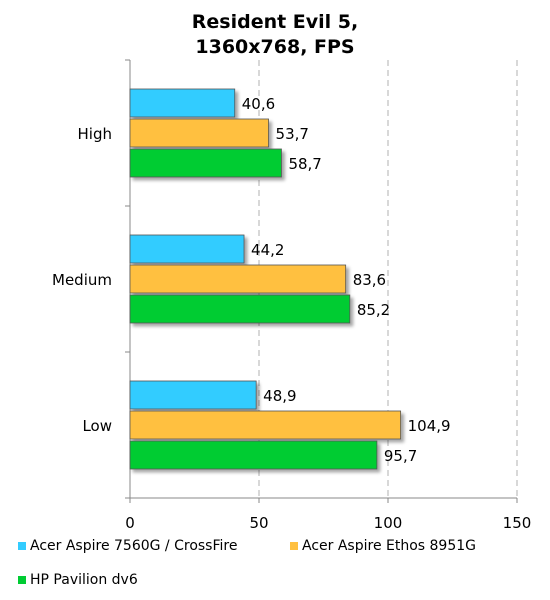 The width and height of the screenshot is (550, 600). Describe the element at coordinates (267, 250) in the screenshot. I see `data-label-medium-acer-aspire-7560g-crossfire: 44,2` at that location.